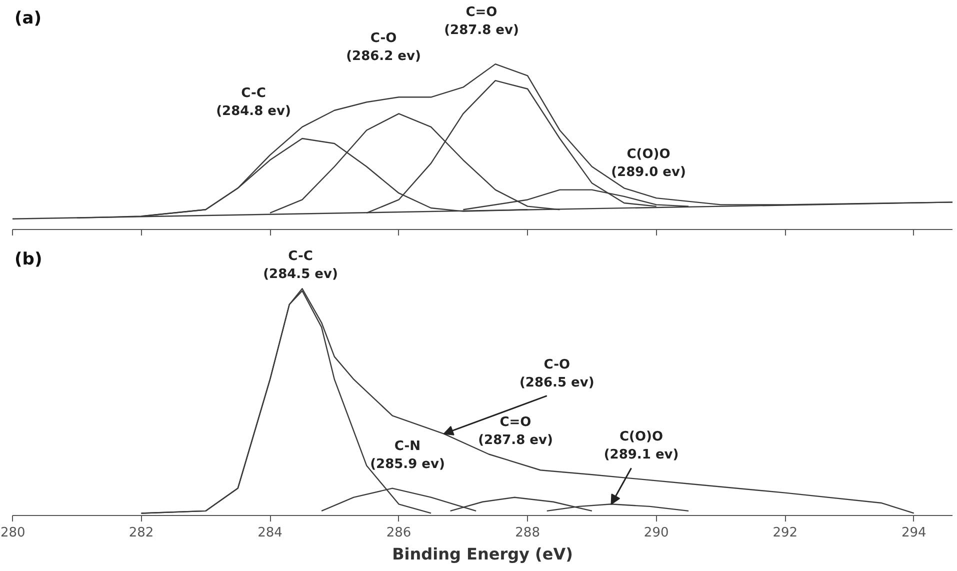 This screenshot has width=957, height=571. Describe the element at coordinates (481, 21) in the screenshot. I see `text: C=O (287.8 ev)` at that location.